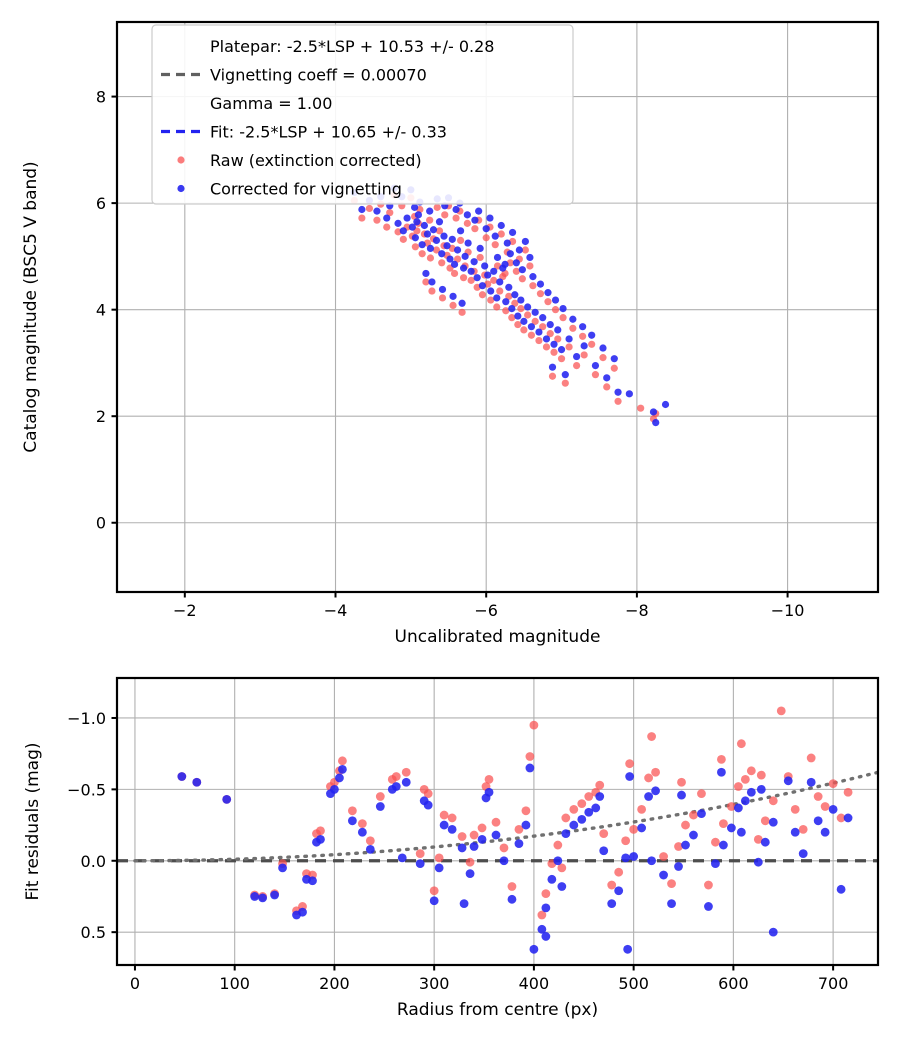 The width and height of the screenshot is (900, 1050). Describe the element at coordinates (135, 983) in the screenshot. I see `resid-xtick-label: 0` at that location.